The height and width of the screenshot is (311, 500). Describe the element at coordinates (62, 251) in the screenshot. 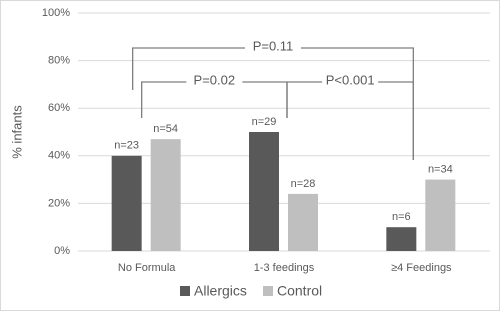

I see `y-tick-label: 0%` at that location.